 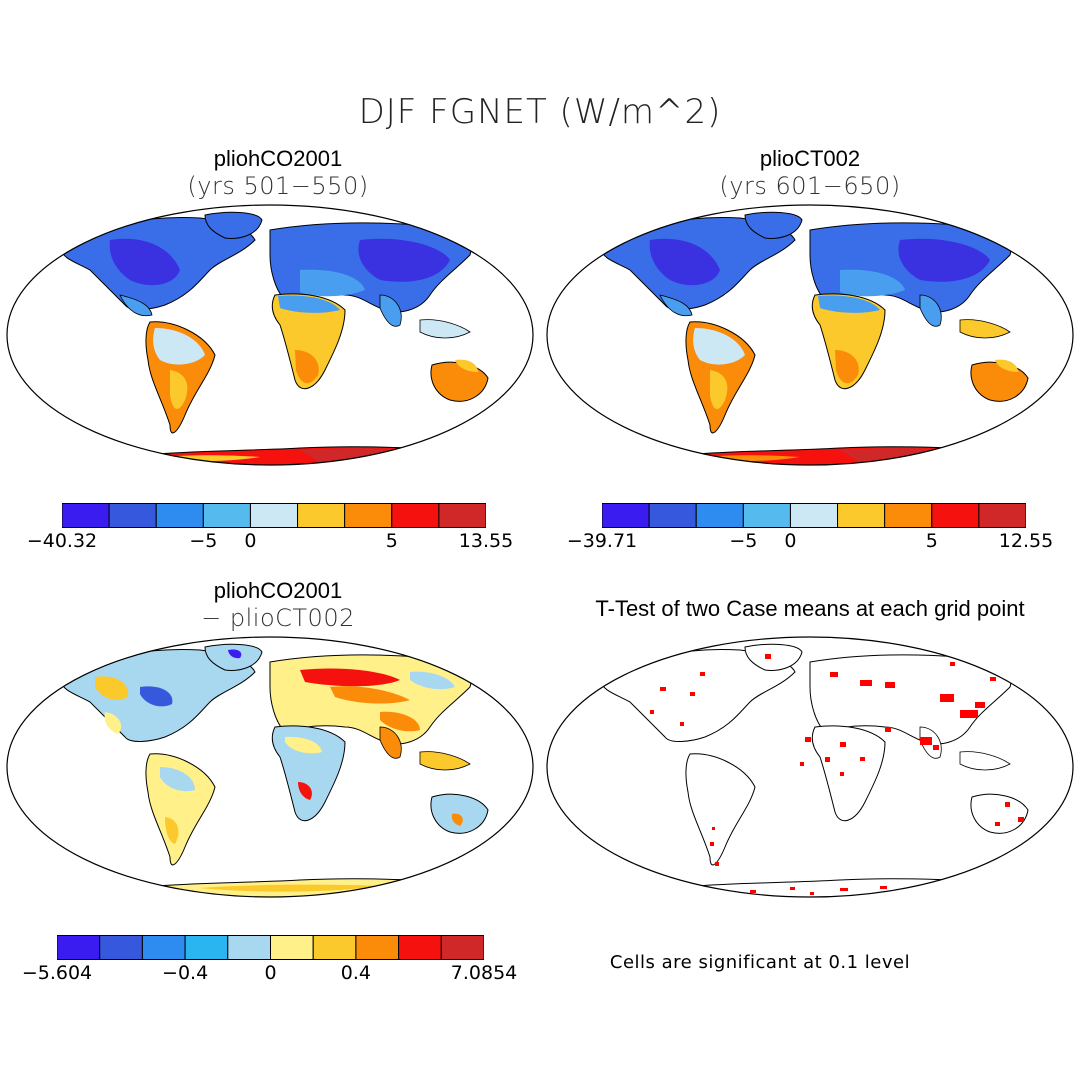 What do you see at coordinates (790, 541) in the screenshot?
I see `colorbar-b-label: 0` at bounding box center [790, 541].